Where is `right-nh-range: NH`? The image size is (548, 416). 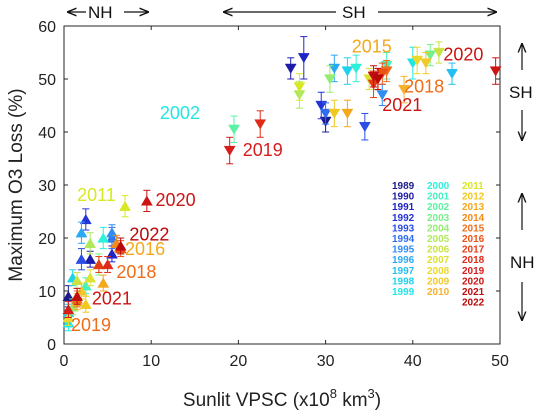 right-nh-range: NH is located at coordinates (522, 257).